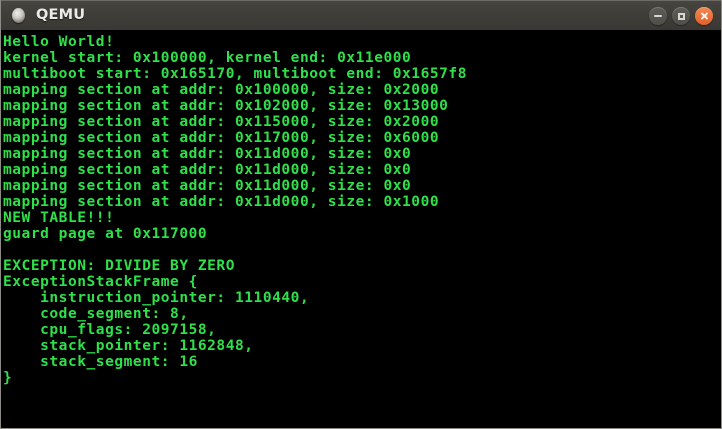  I want to click on window-title: QEMU, so click(61, 15).